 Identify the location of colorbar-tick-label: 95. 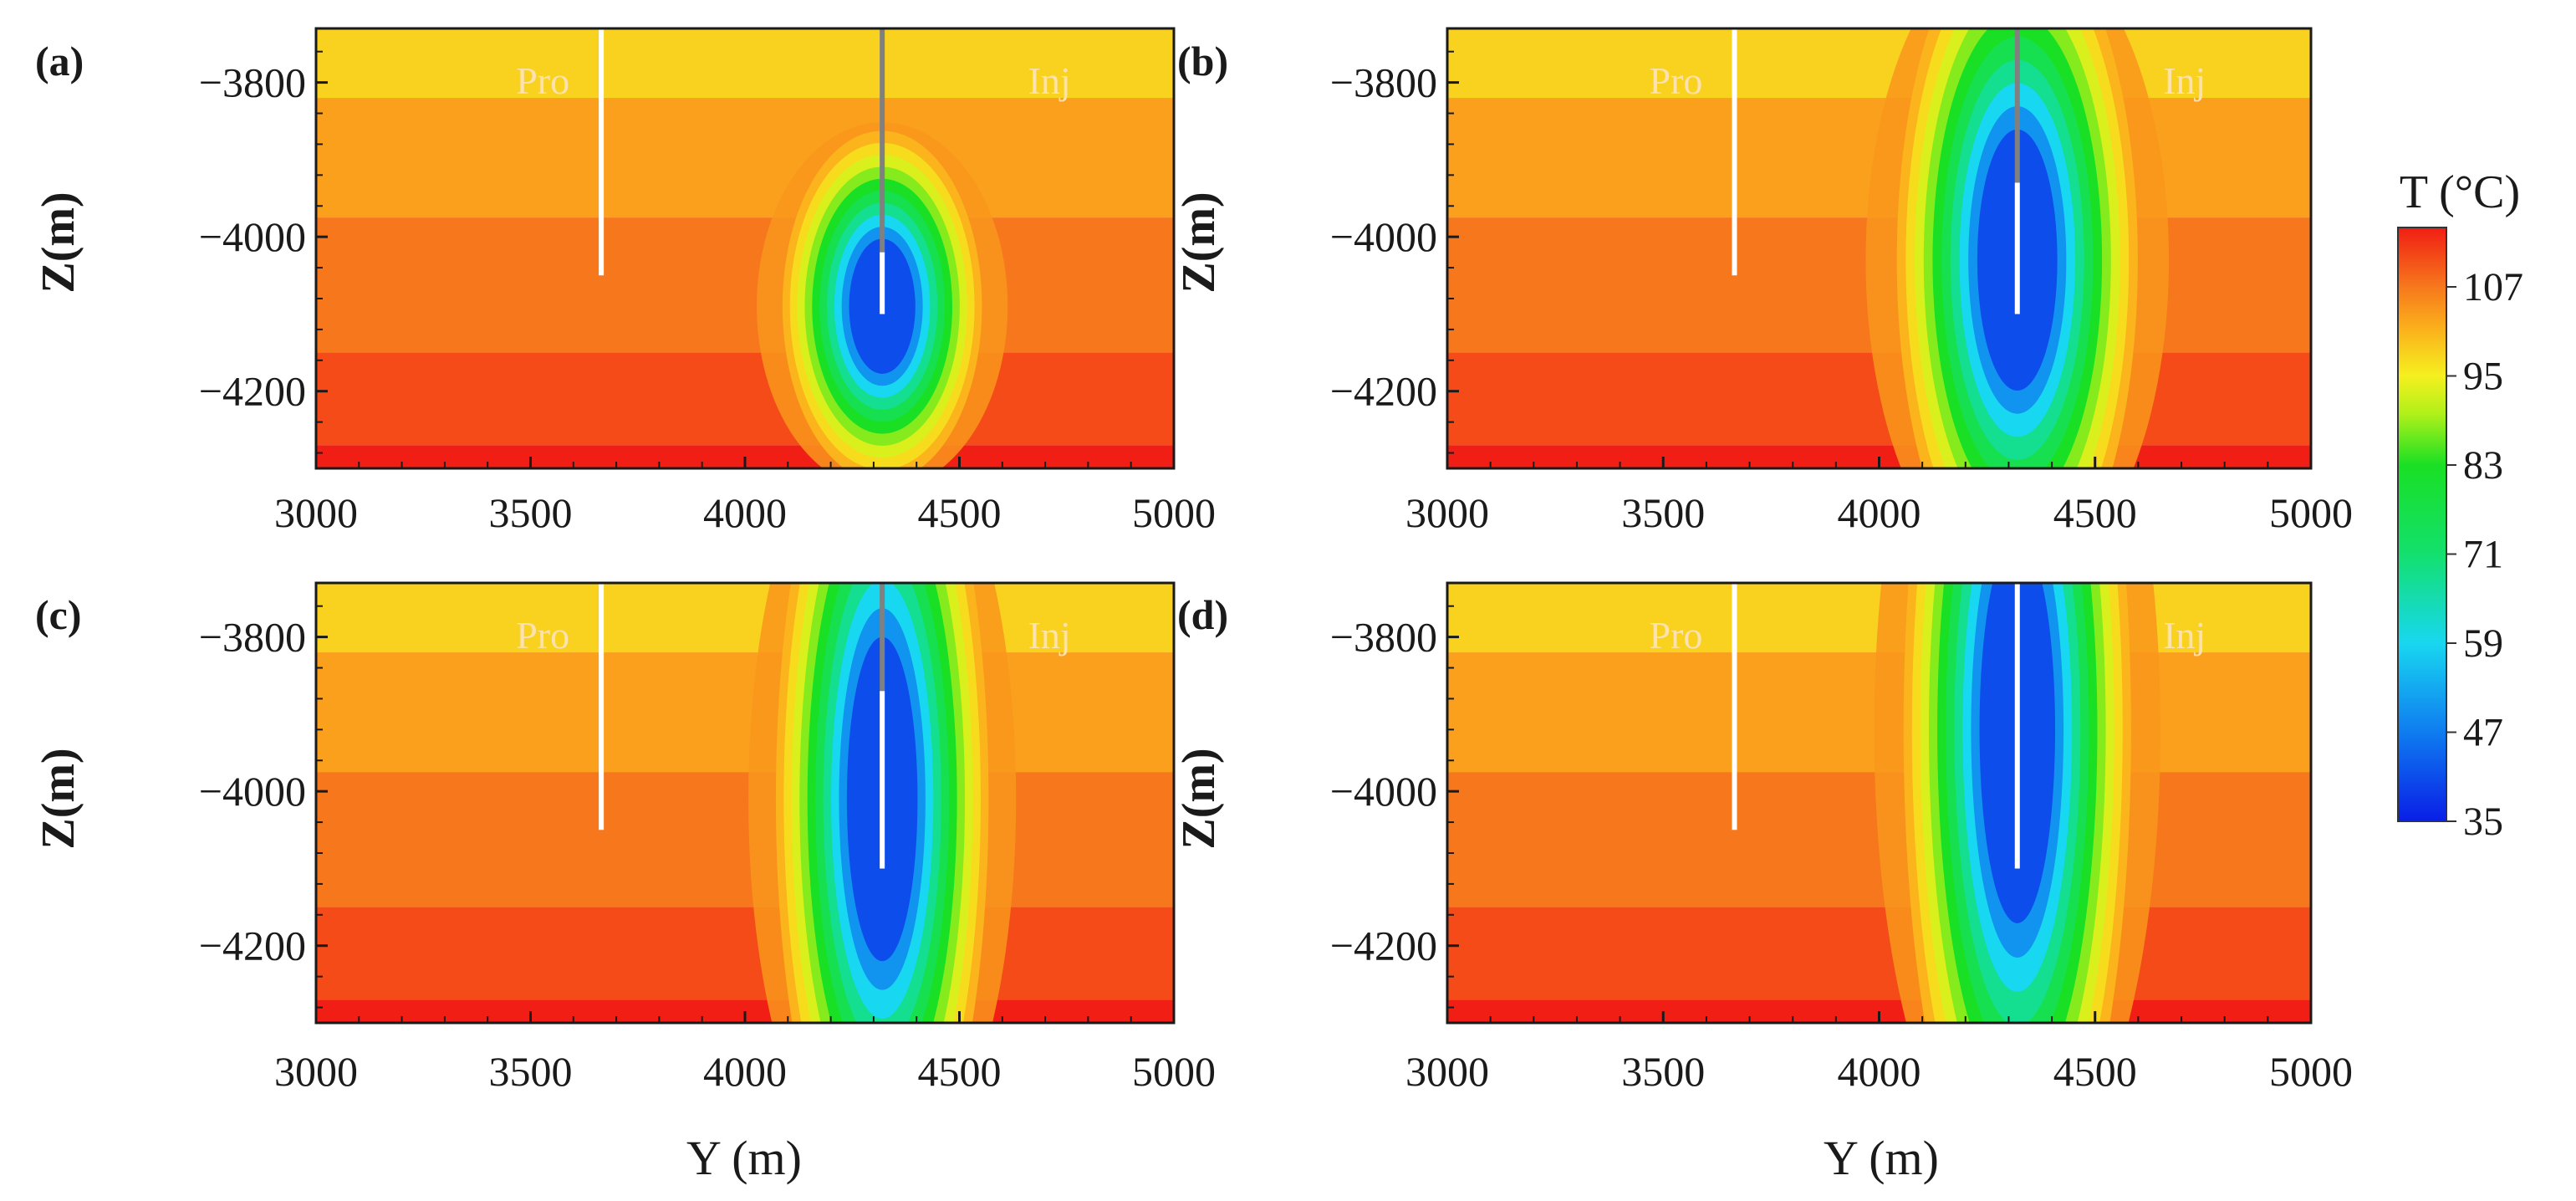
(2483, 377).